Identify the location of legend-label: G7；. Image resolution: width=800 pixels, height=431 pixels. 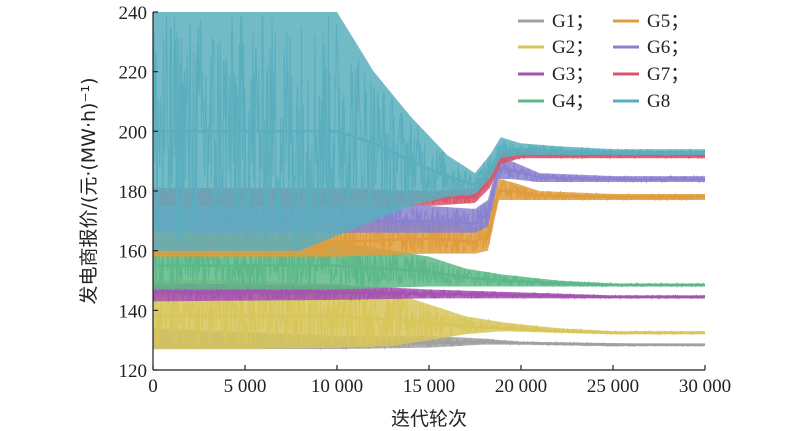
(668, 74).